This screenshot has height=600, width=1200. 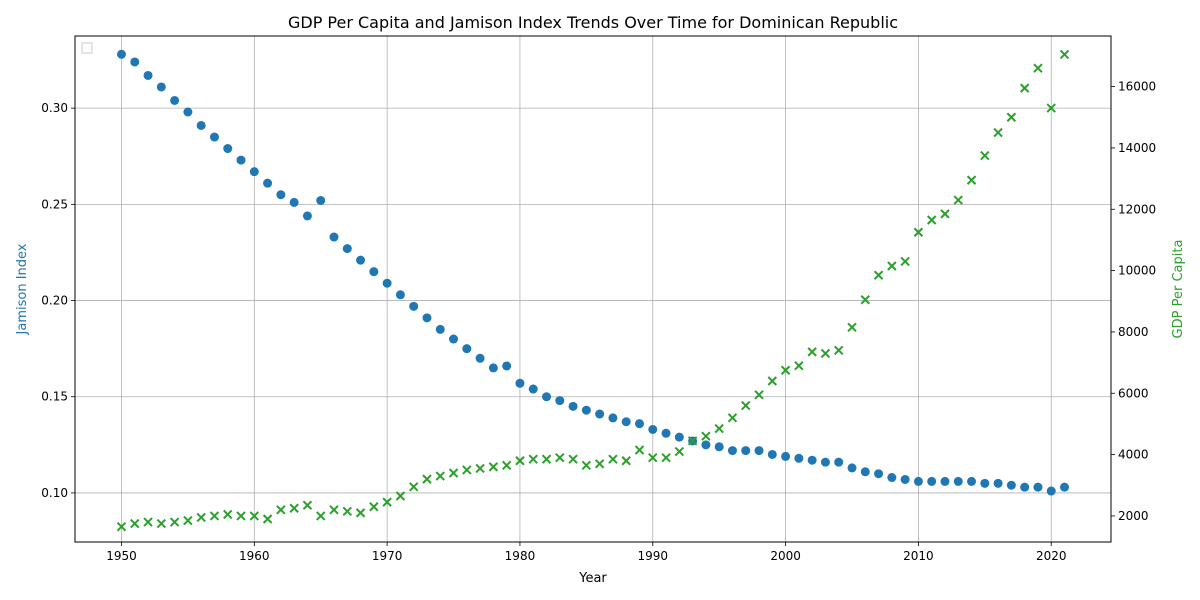 I want to click on x-tick-label: 1960, so click(x=254, y=556).